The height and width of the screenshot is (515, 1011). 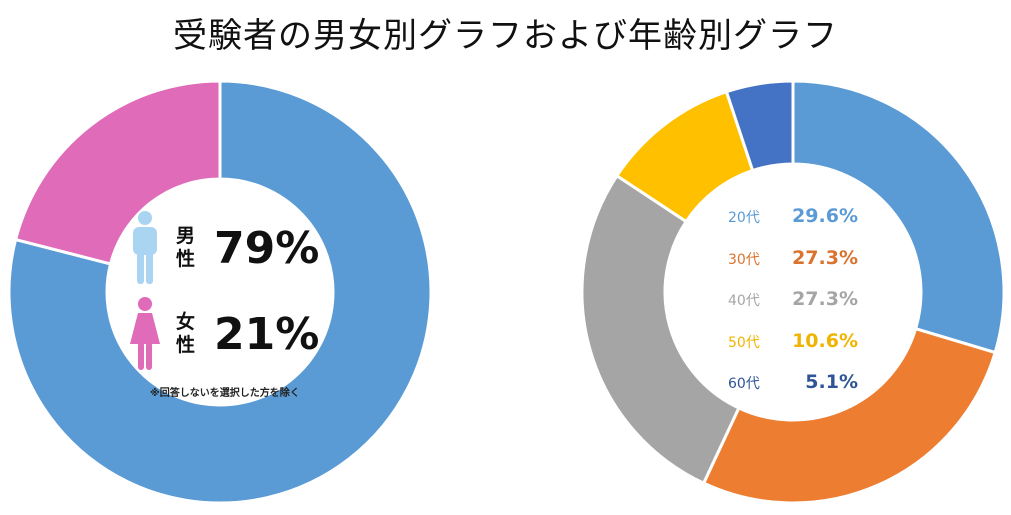 What do you see at coordinates (145, 247) in the screenshot?
I see `male-person-icon` at bounding box center [145, 247].